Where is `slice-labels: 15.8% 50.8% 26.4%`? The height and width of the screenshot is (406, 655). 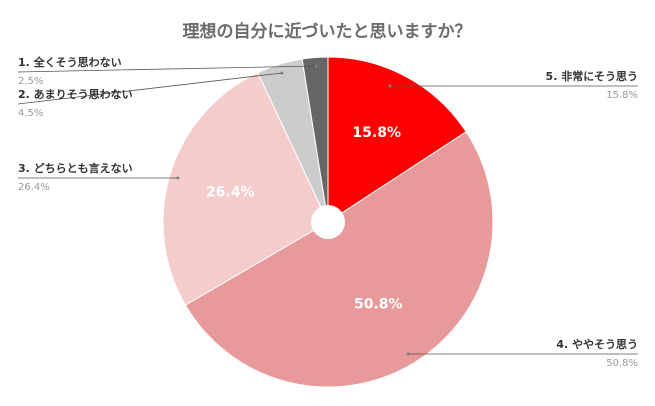 slice-labels: 15.8% 50.8% 26.4% is located at coordinates (304, 218).